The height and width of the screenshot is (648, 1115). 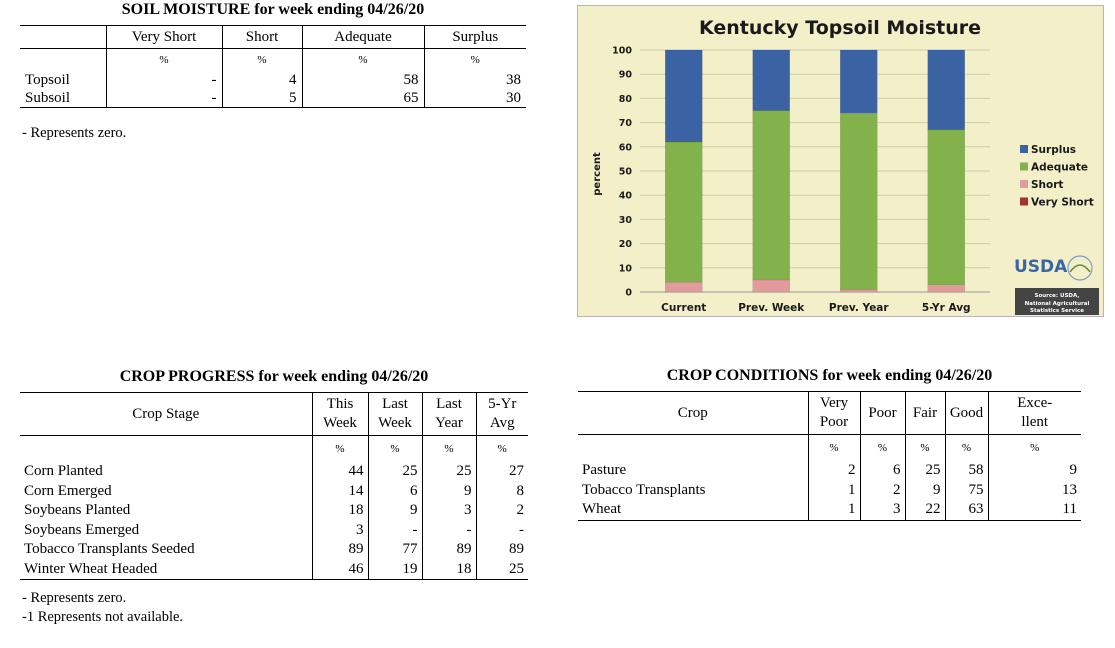 What do you see at coordinates (1034, 510) in the screenshot?
I see `cell: 11` at bounding box center [1034, 510].